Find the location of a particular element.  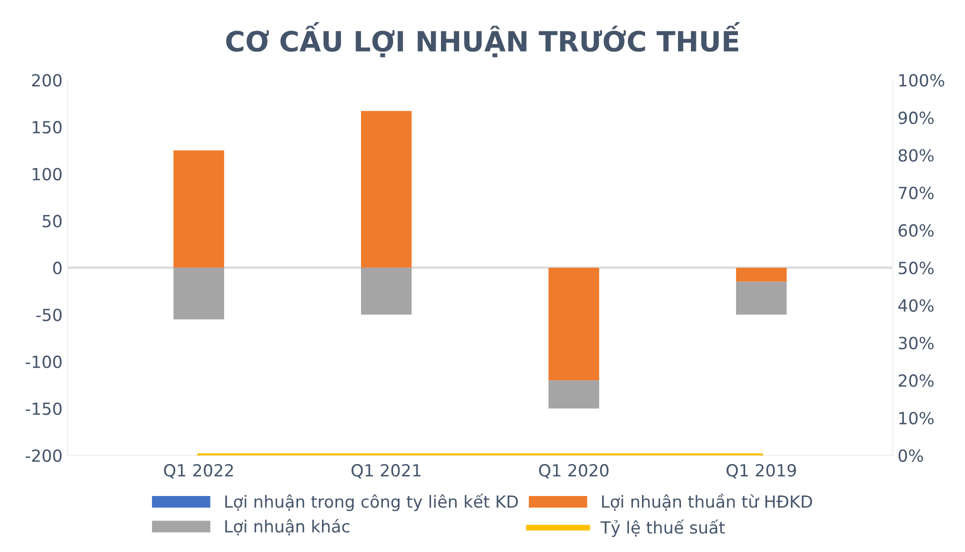

y-tick-label: 100 is located at coordinates (47, 174).